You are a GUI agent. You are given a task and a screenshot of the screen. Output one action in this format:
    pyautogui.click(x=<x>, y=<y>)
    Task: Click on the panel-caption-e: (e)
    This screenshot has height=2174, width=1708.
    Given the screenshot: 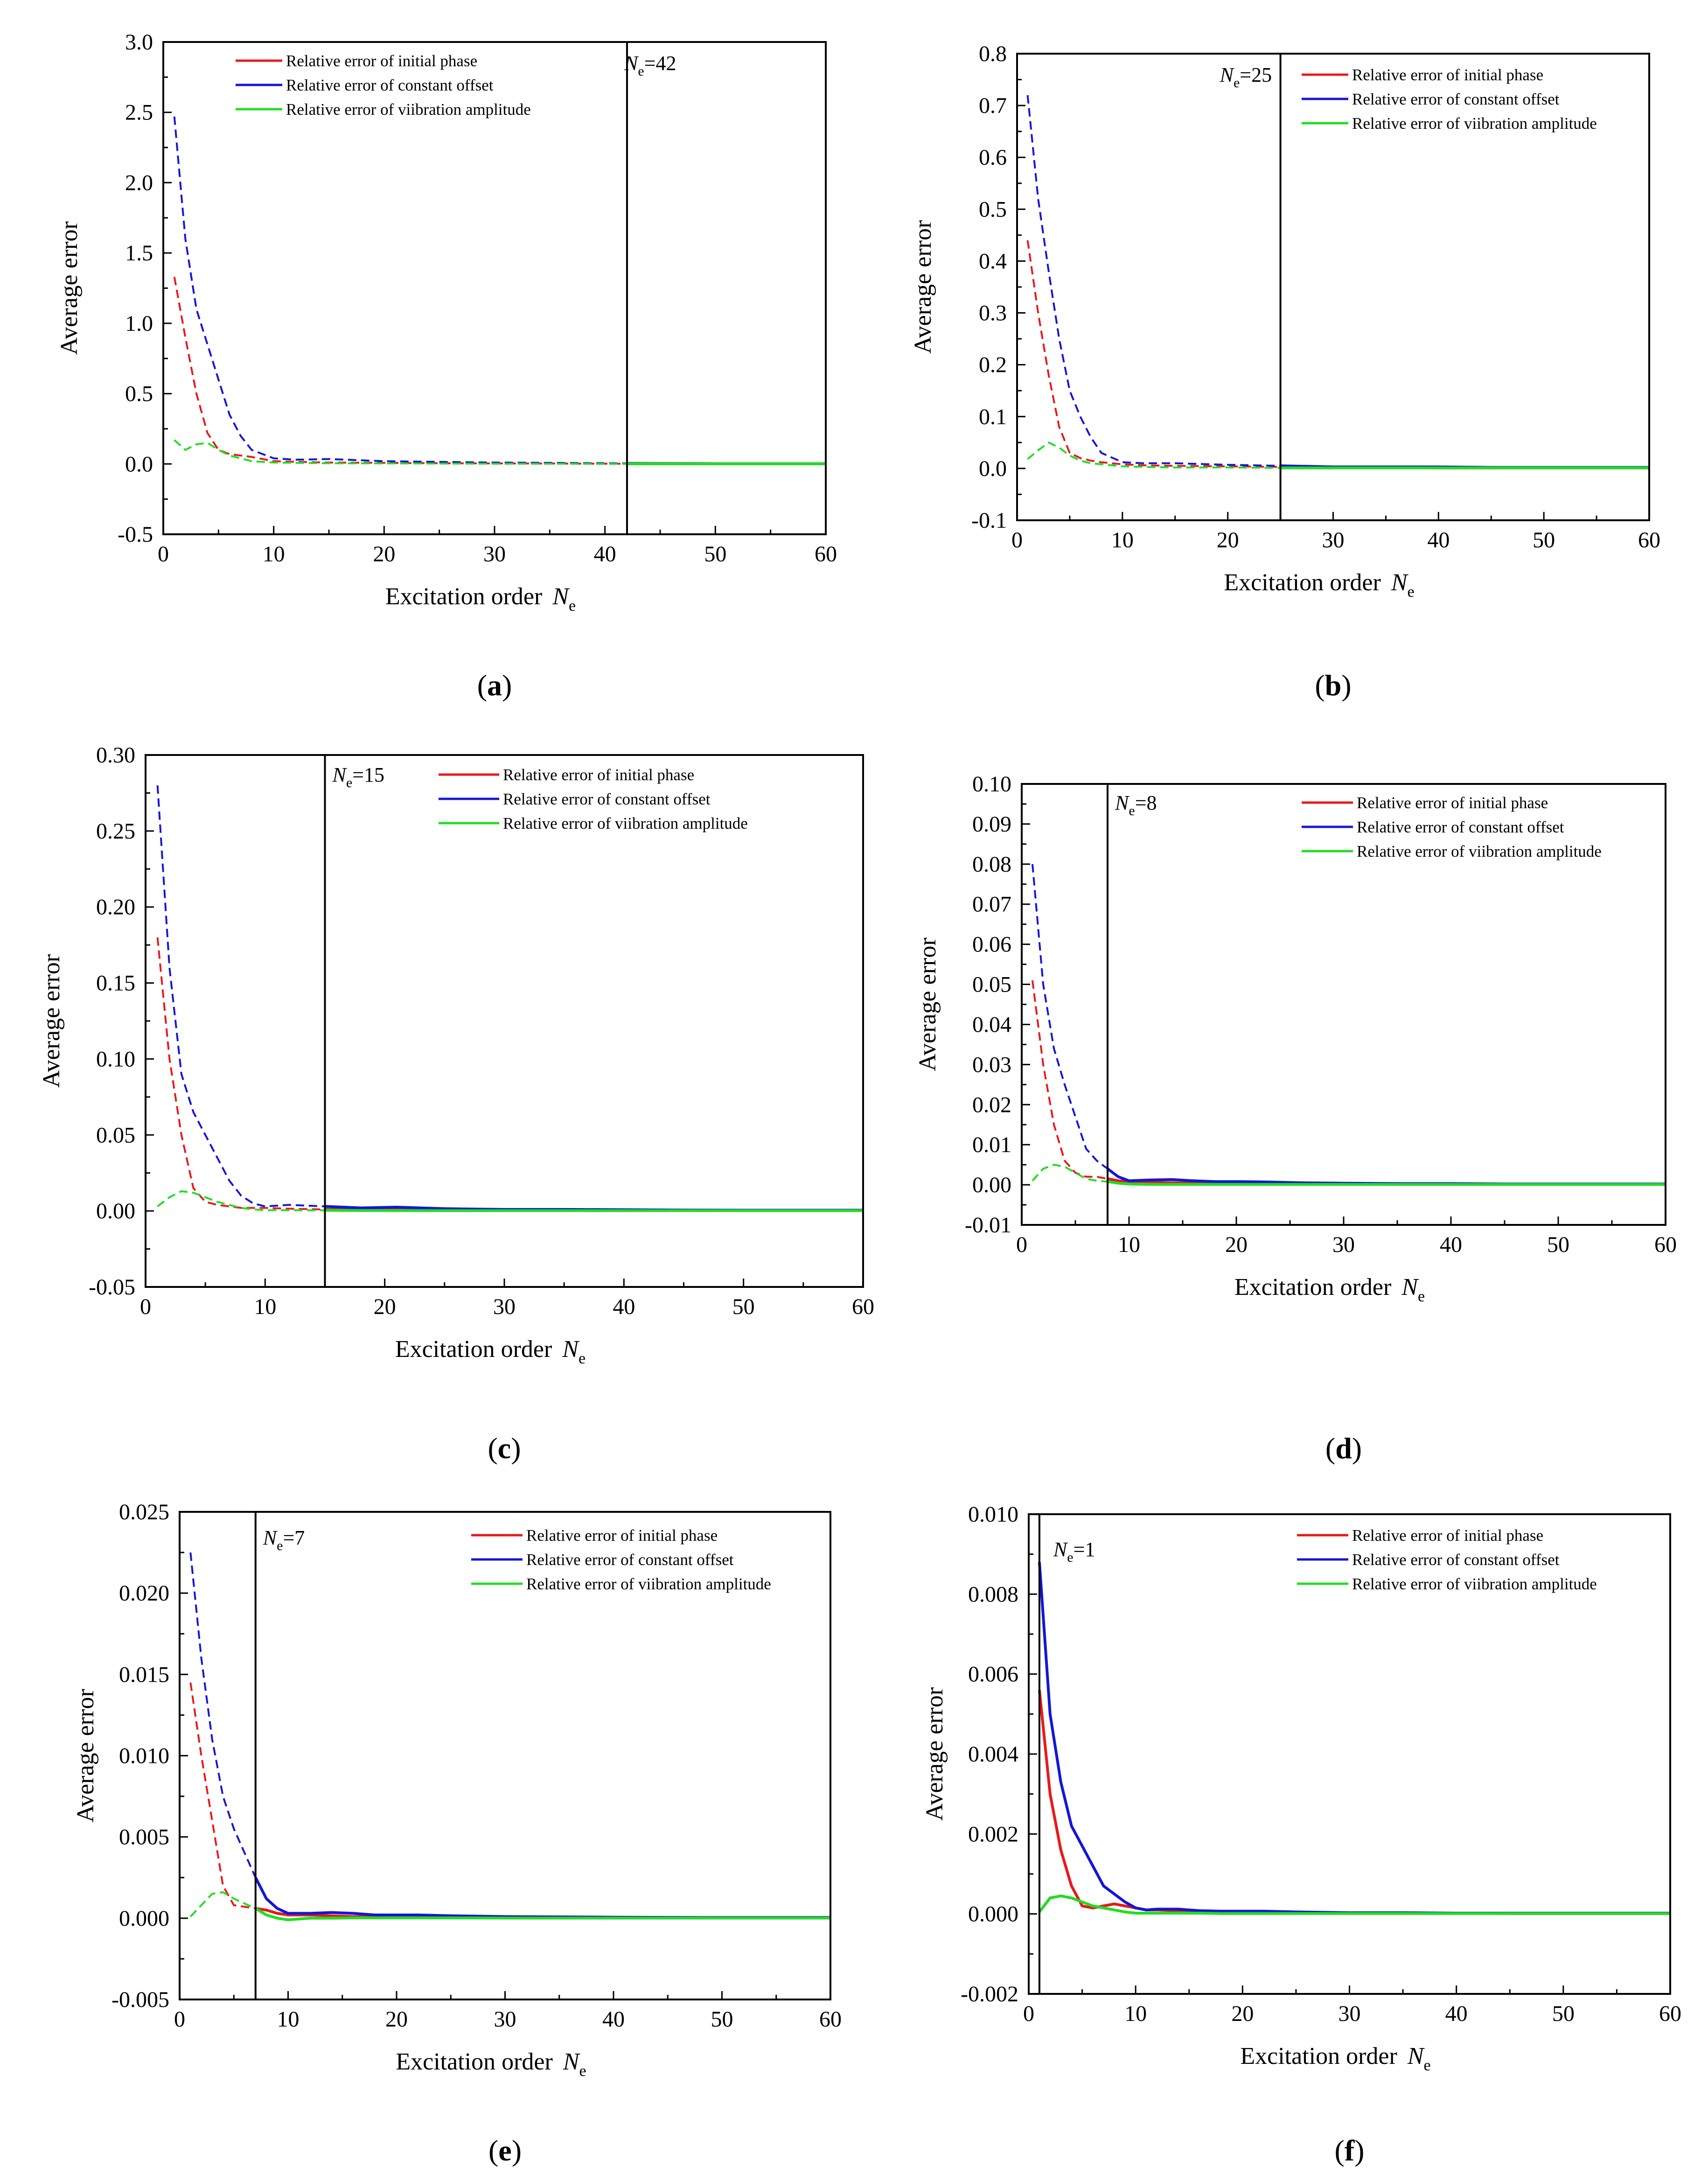 What is the action you would take?
    pyautogui.click(x=505, y=2150)
    